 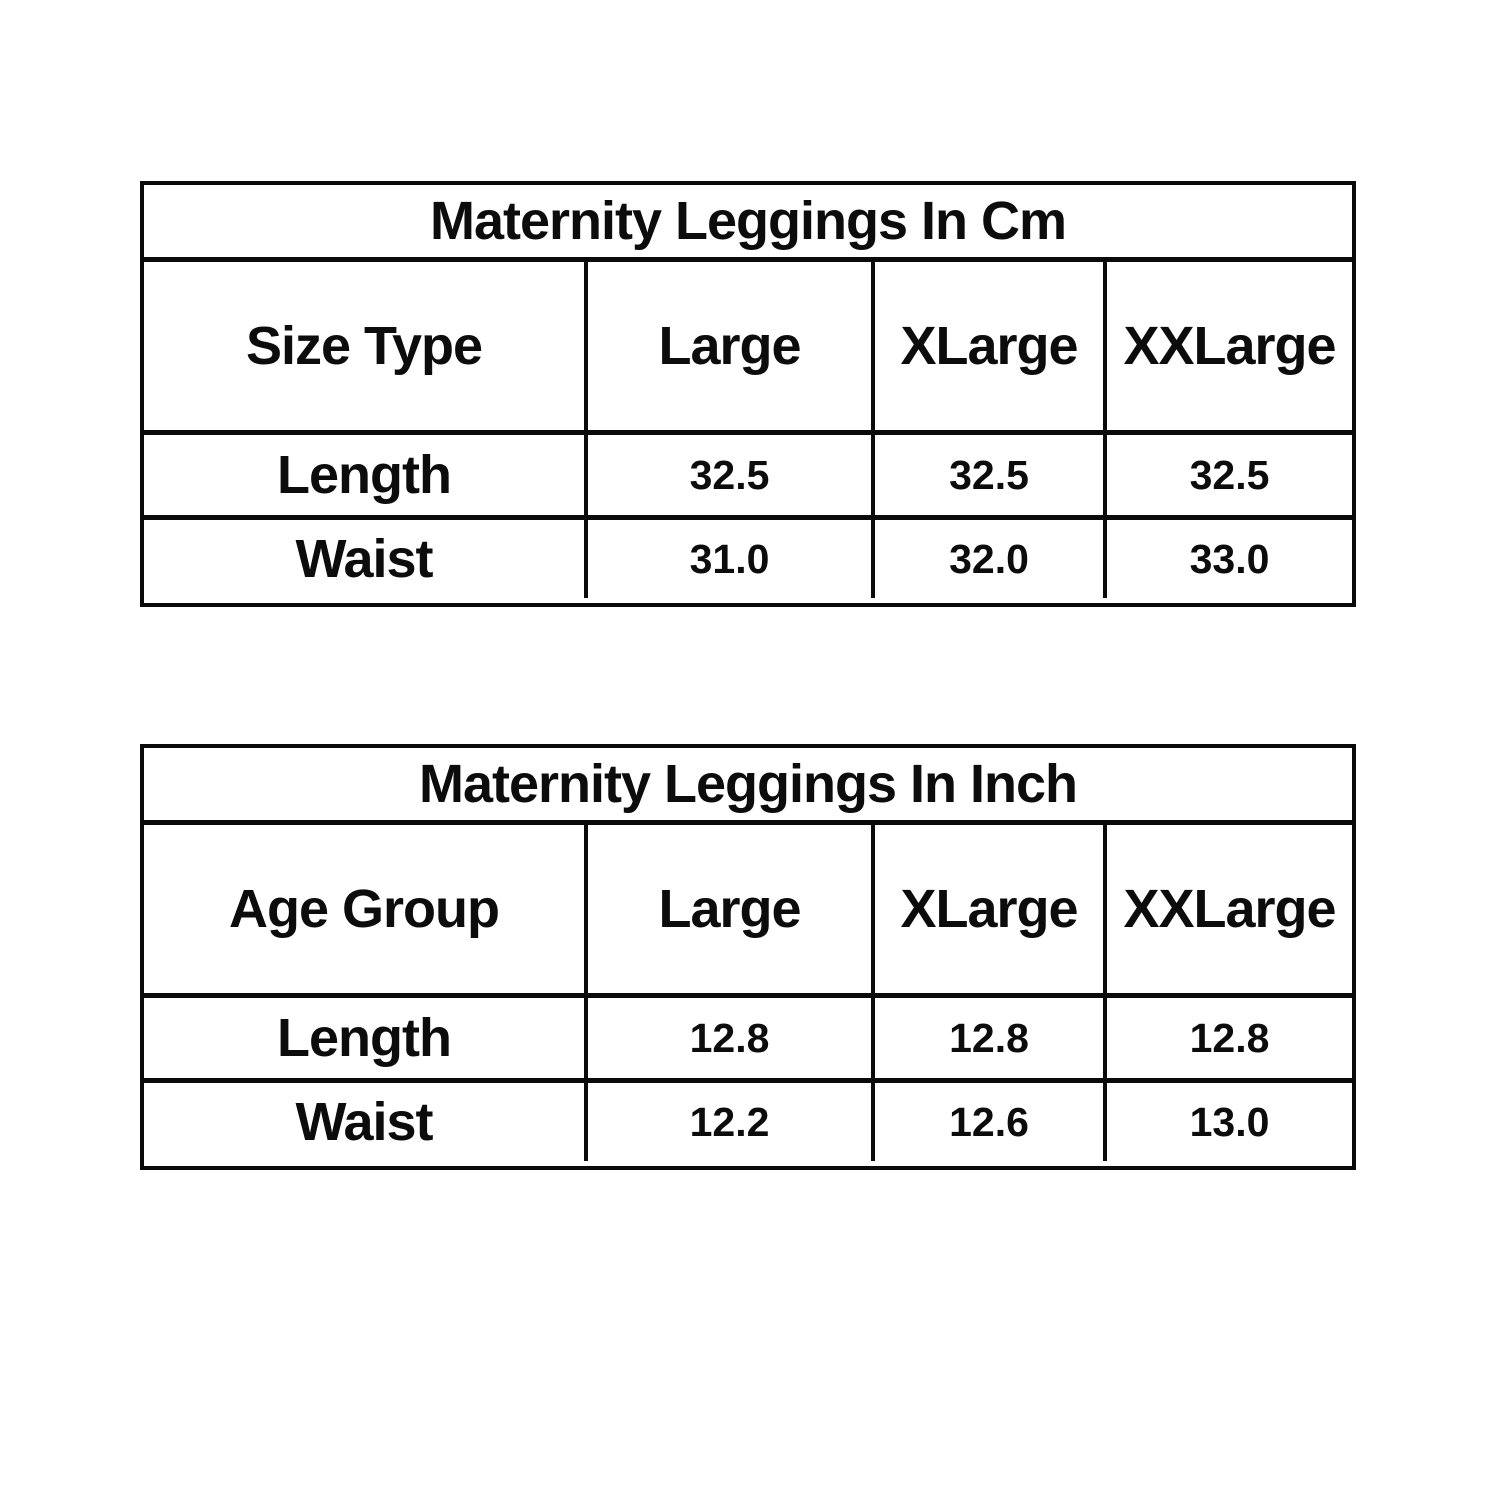 What do you see at coordinates (364, 346) in the screenshot?
I see `header-cell-size-type: Size Type` at bounding box center [364, 346].